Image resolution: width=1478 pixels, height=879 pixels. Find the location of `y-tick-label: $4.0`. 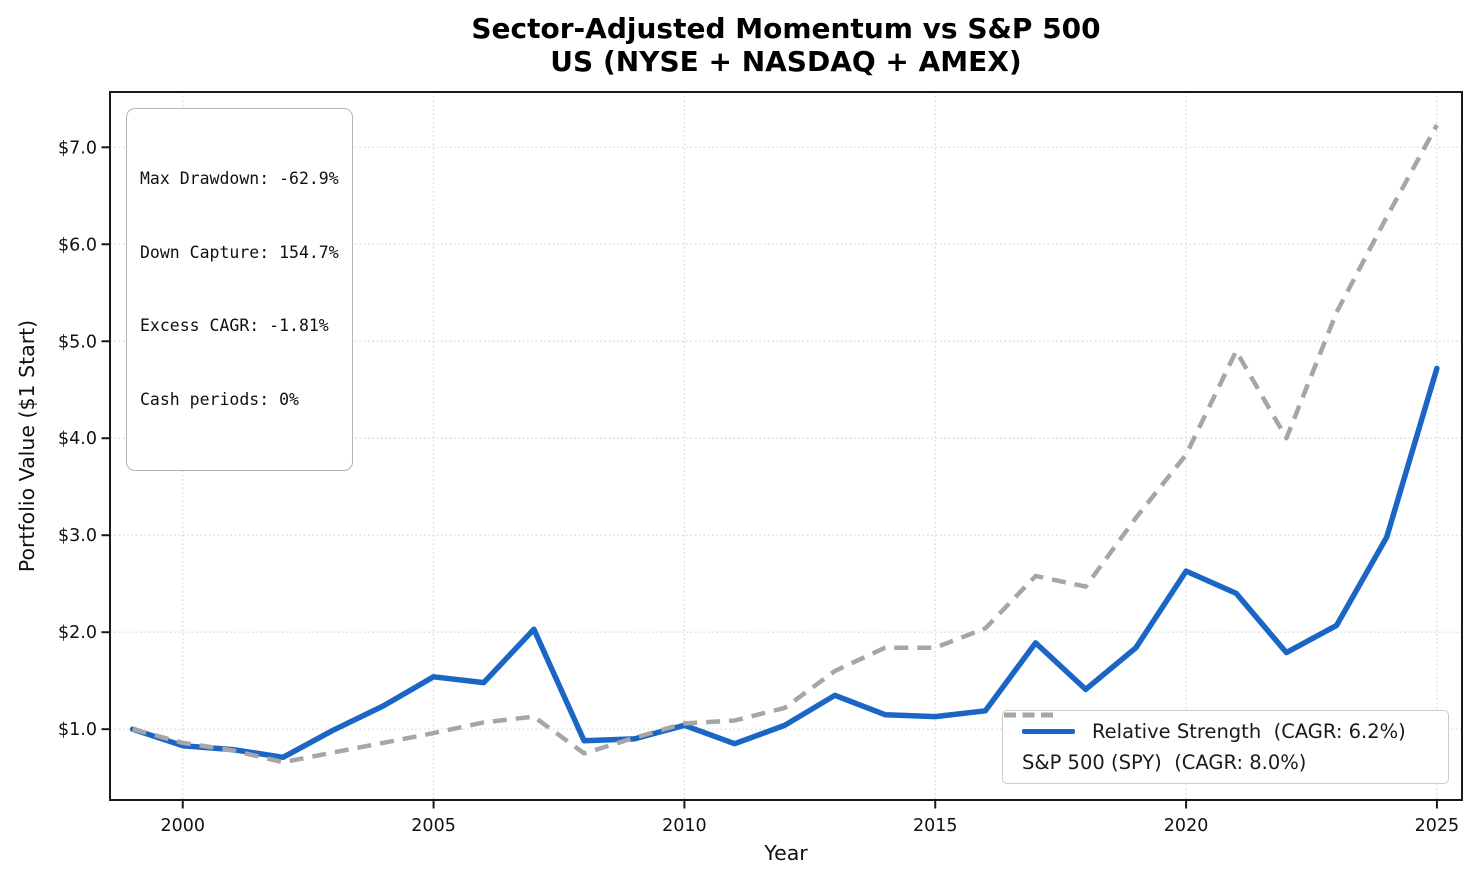

y-tick-label: $4.0 is located at coordinates (77, 439).